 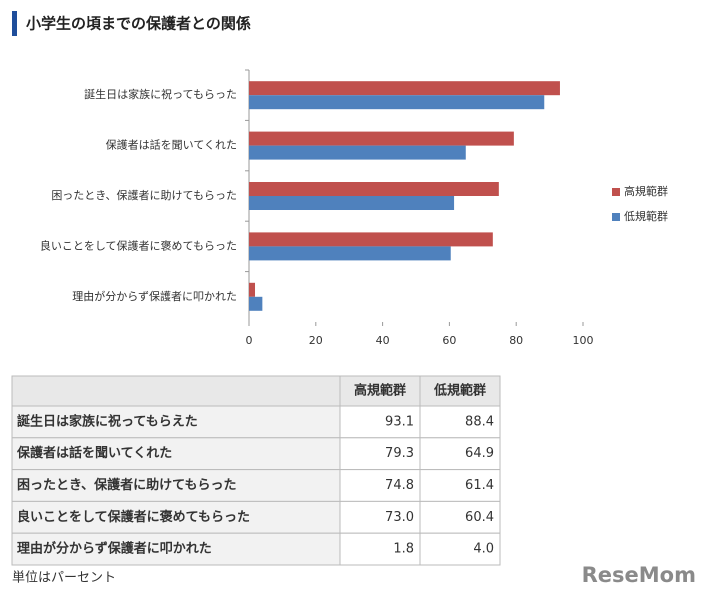 What do you see at coordinates (126, 485) in the screenshot?
I see `row-label: 困ったとき、保護者に助けてもらった` at bounding box center [126, 485].